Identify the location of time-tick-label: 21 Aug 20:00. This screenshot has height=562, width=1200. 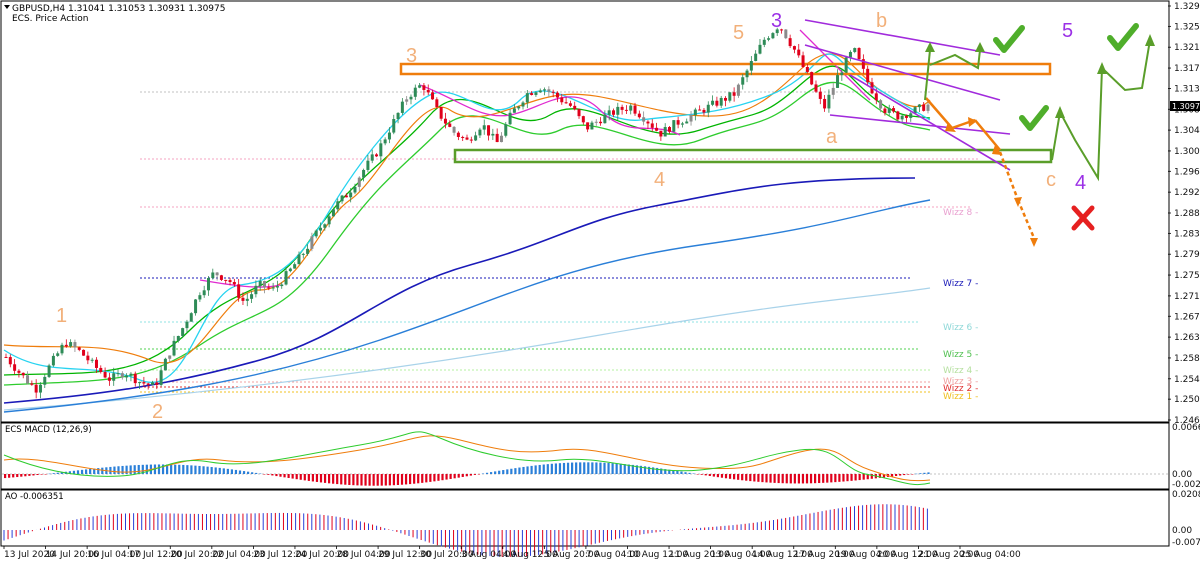
(948, 555).